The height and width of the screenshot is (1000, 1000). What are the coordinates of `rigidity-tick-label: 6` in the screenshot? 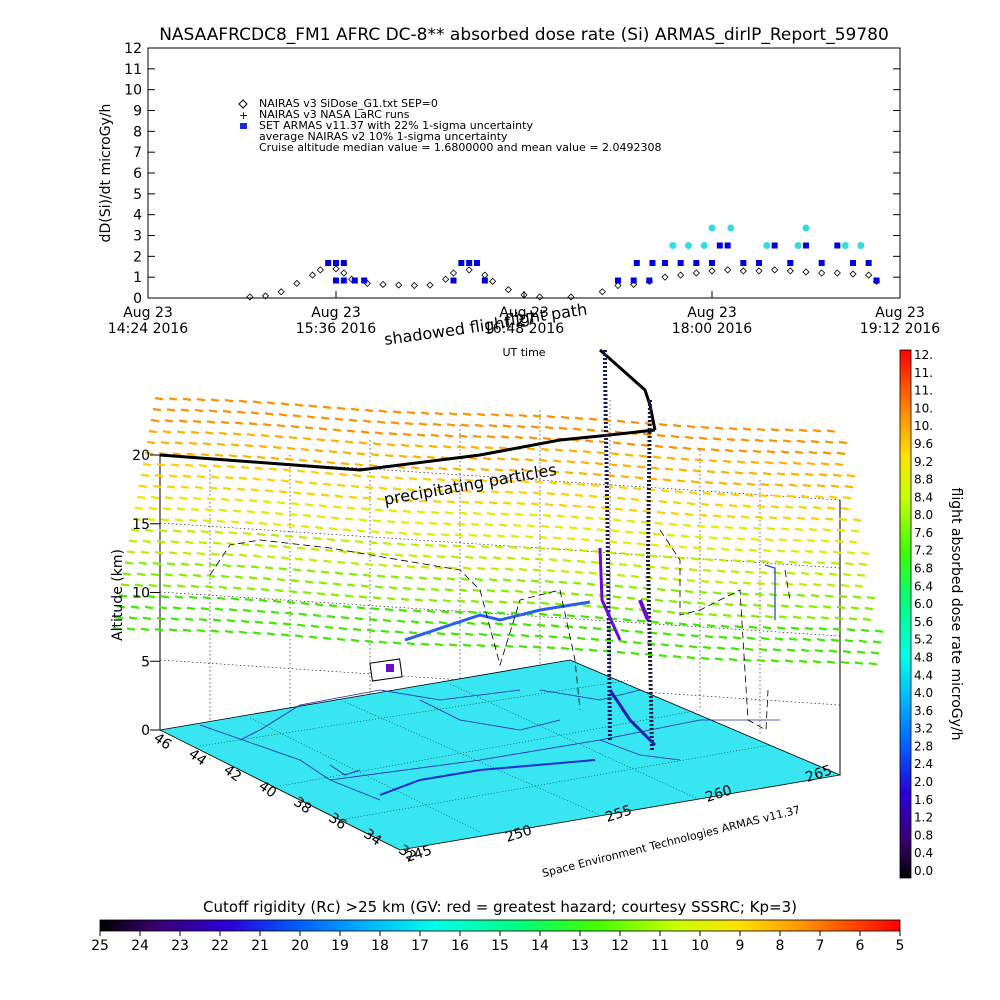 It's located at (860, 946).